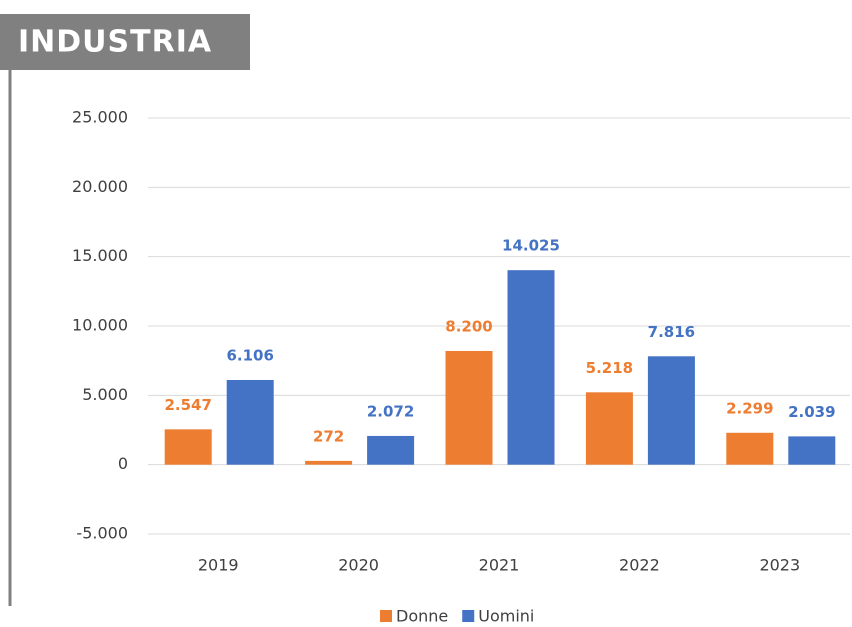 This screenshot has height=627, width=852. I want to click on y-tick-label: 0, so click(123, 463).